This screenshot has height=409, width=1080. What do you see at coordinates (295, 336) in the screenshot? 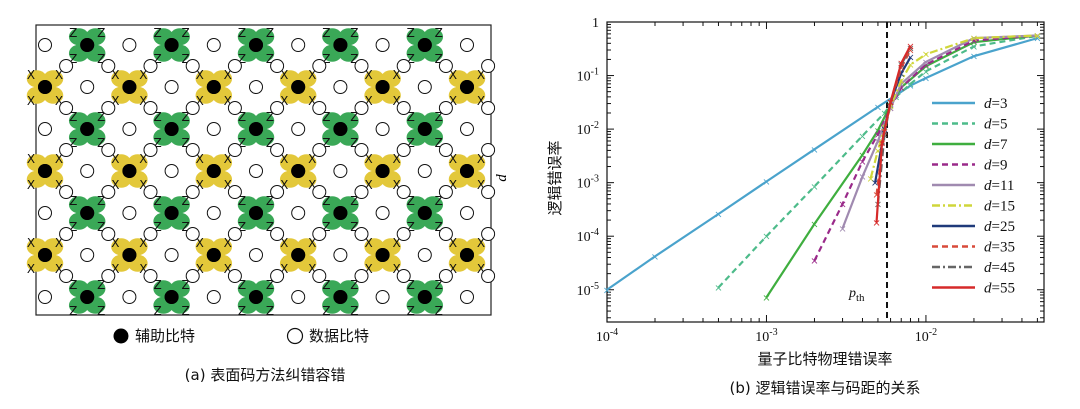
I see `data-legend-dot` at bounding box center [295, 336].